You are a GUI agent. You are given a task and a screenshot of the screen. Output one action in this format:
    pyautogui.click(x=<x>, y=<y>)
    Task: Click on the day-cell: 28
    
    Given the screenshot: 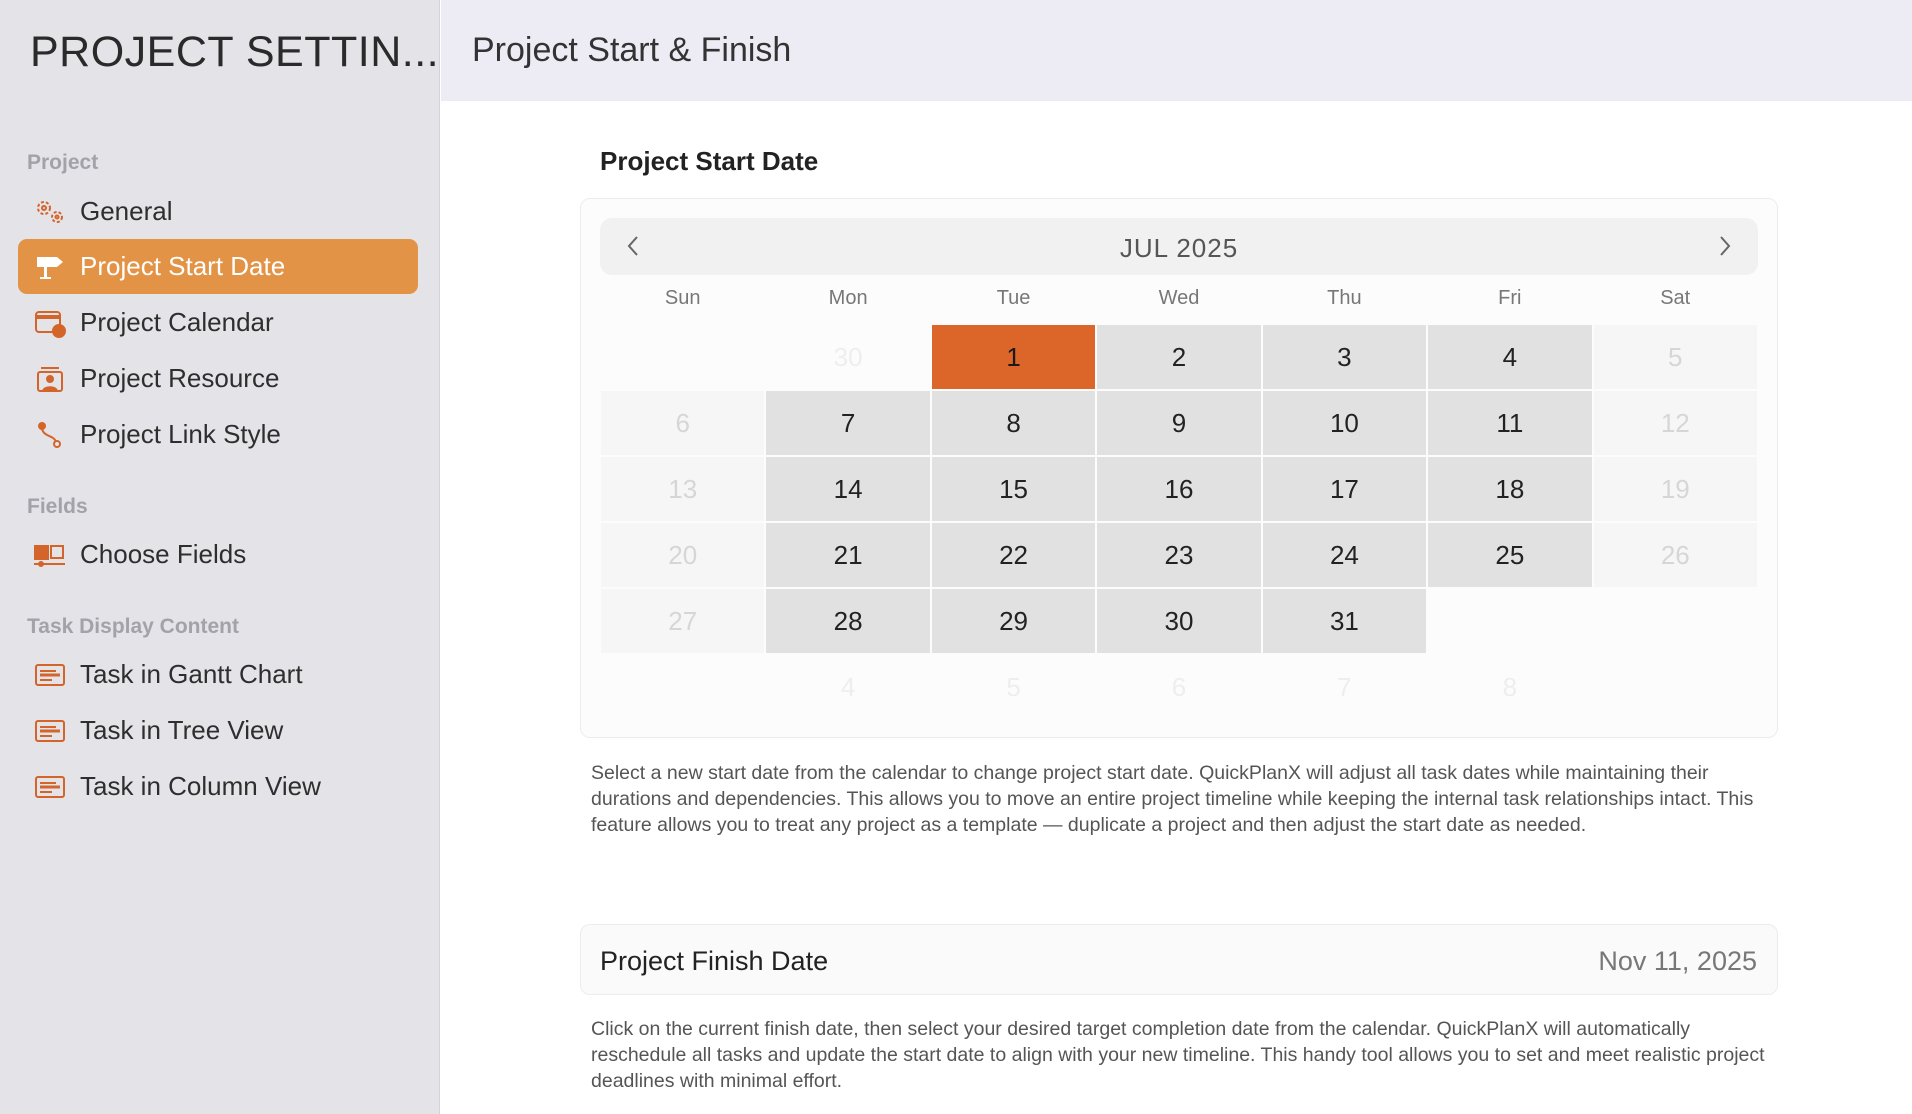 What is the action you would take?
    pyautogui.click(x=848, y=621)
    